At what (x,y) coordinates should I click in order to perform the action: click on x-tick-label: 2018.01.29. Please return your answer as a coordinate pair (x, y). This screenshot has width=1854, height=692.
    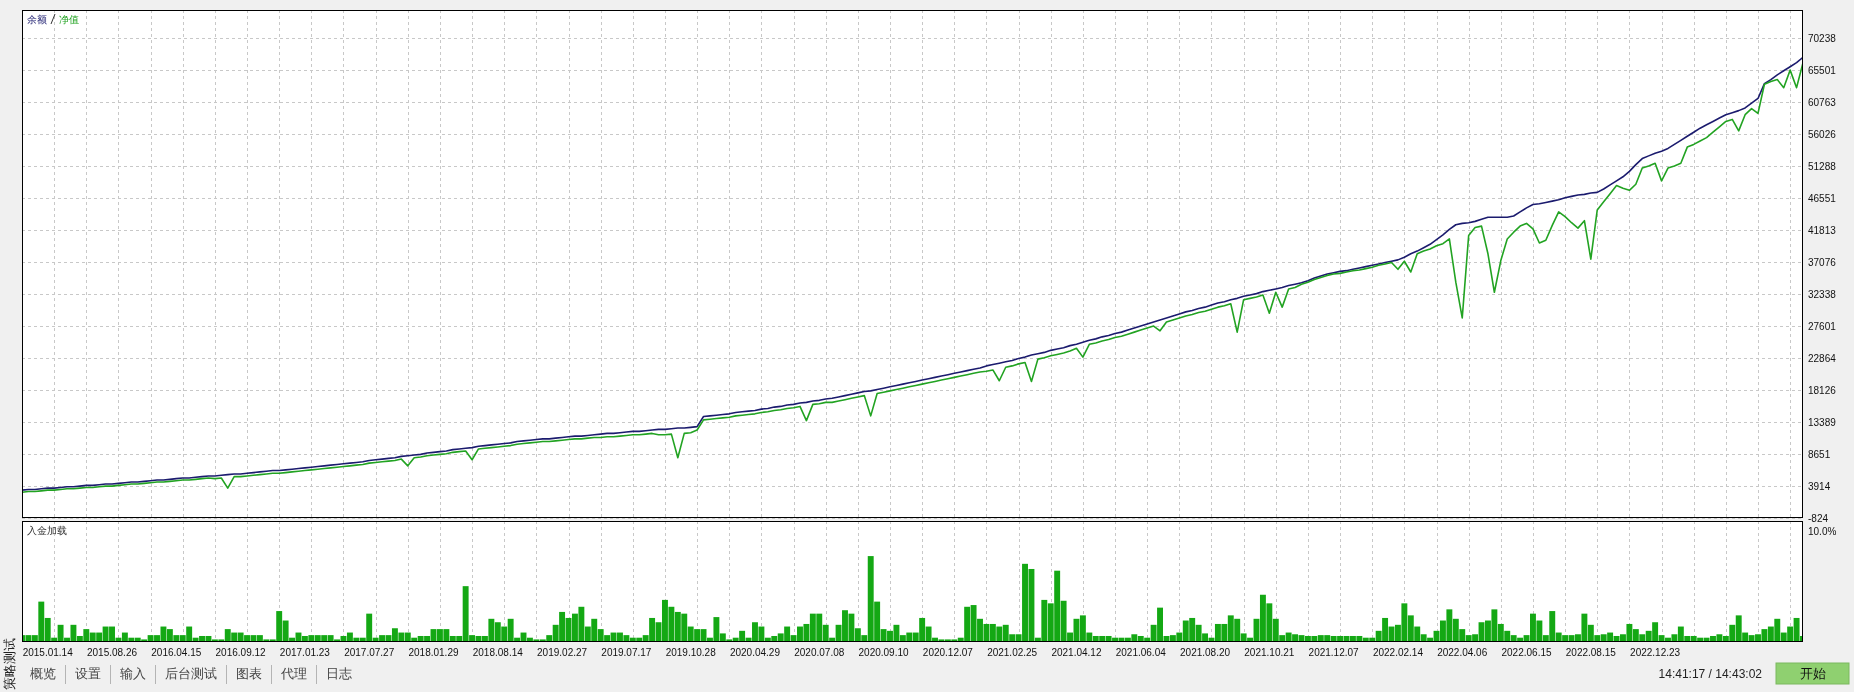
    Looking at the image, I should click on (433, 652).